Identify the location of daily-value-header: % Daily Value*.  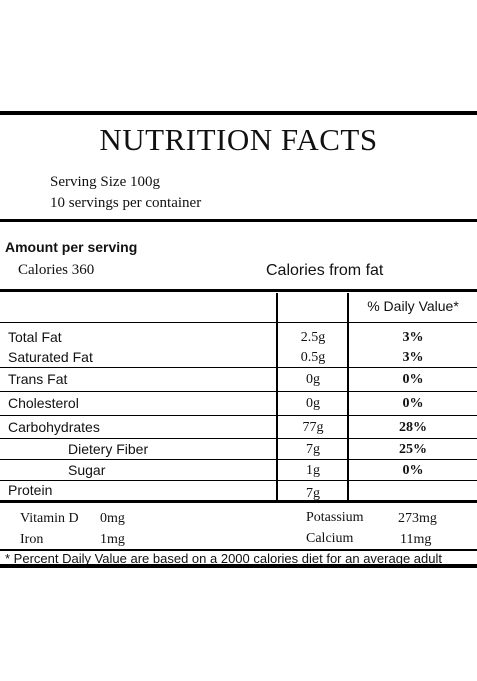
(413, 306).